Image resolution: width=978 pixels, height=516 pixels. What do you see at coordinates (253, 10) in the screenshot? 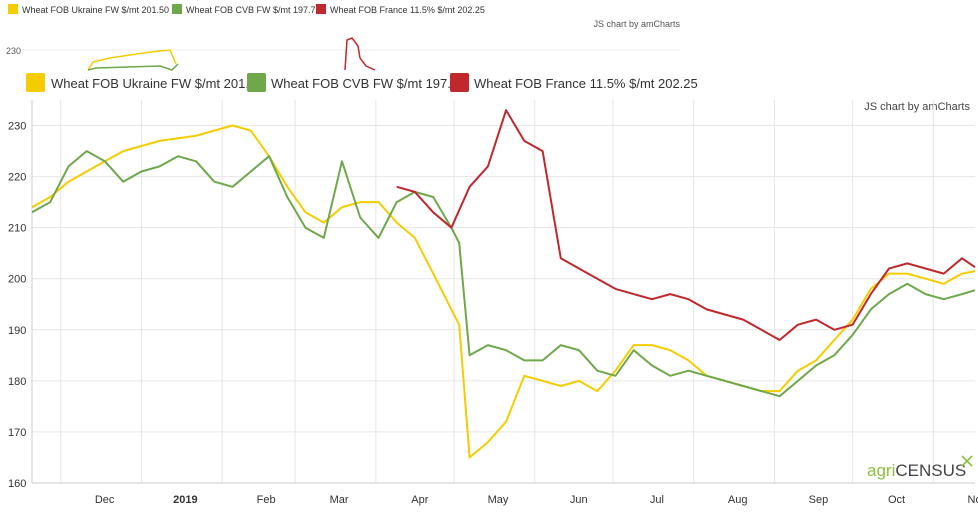
I see `mini-legend-cvb: Wheat FOB CVB FW $/mt 197.75` at bounding box center [253, 10].